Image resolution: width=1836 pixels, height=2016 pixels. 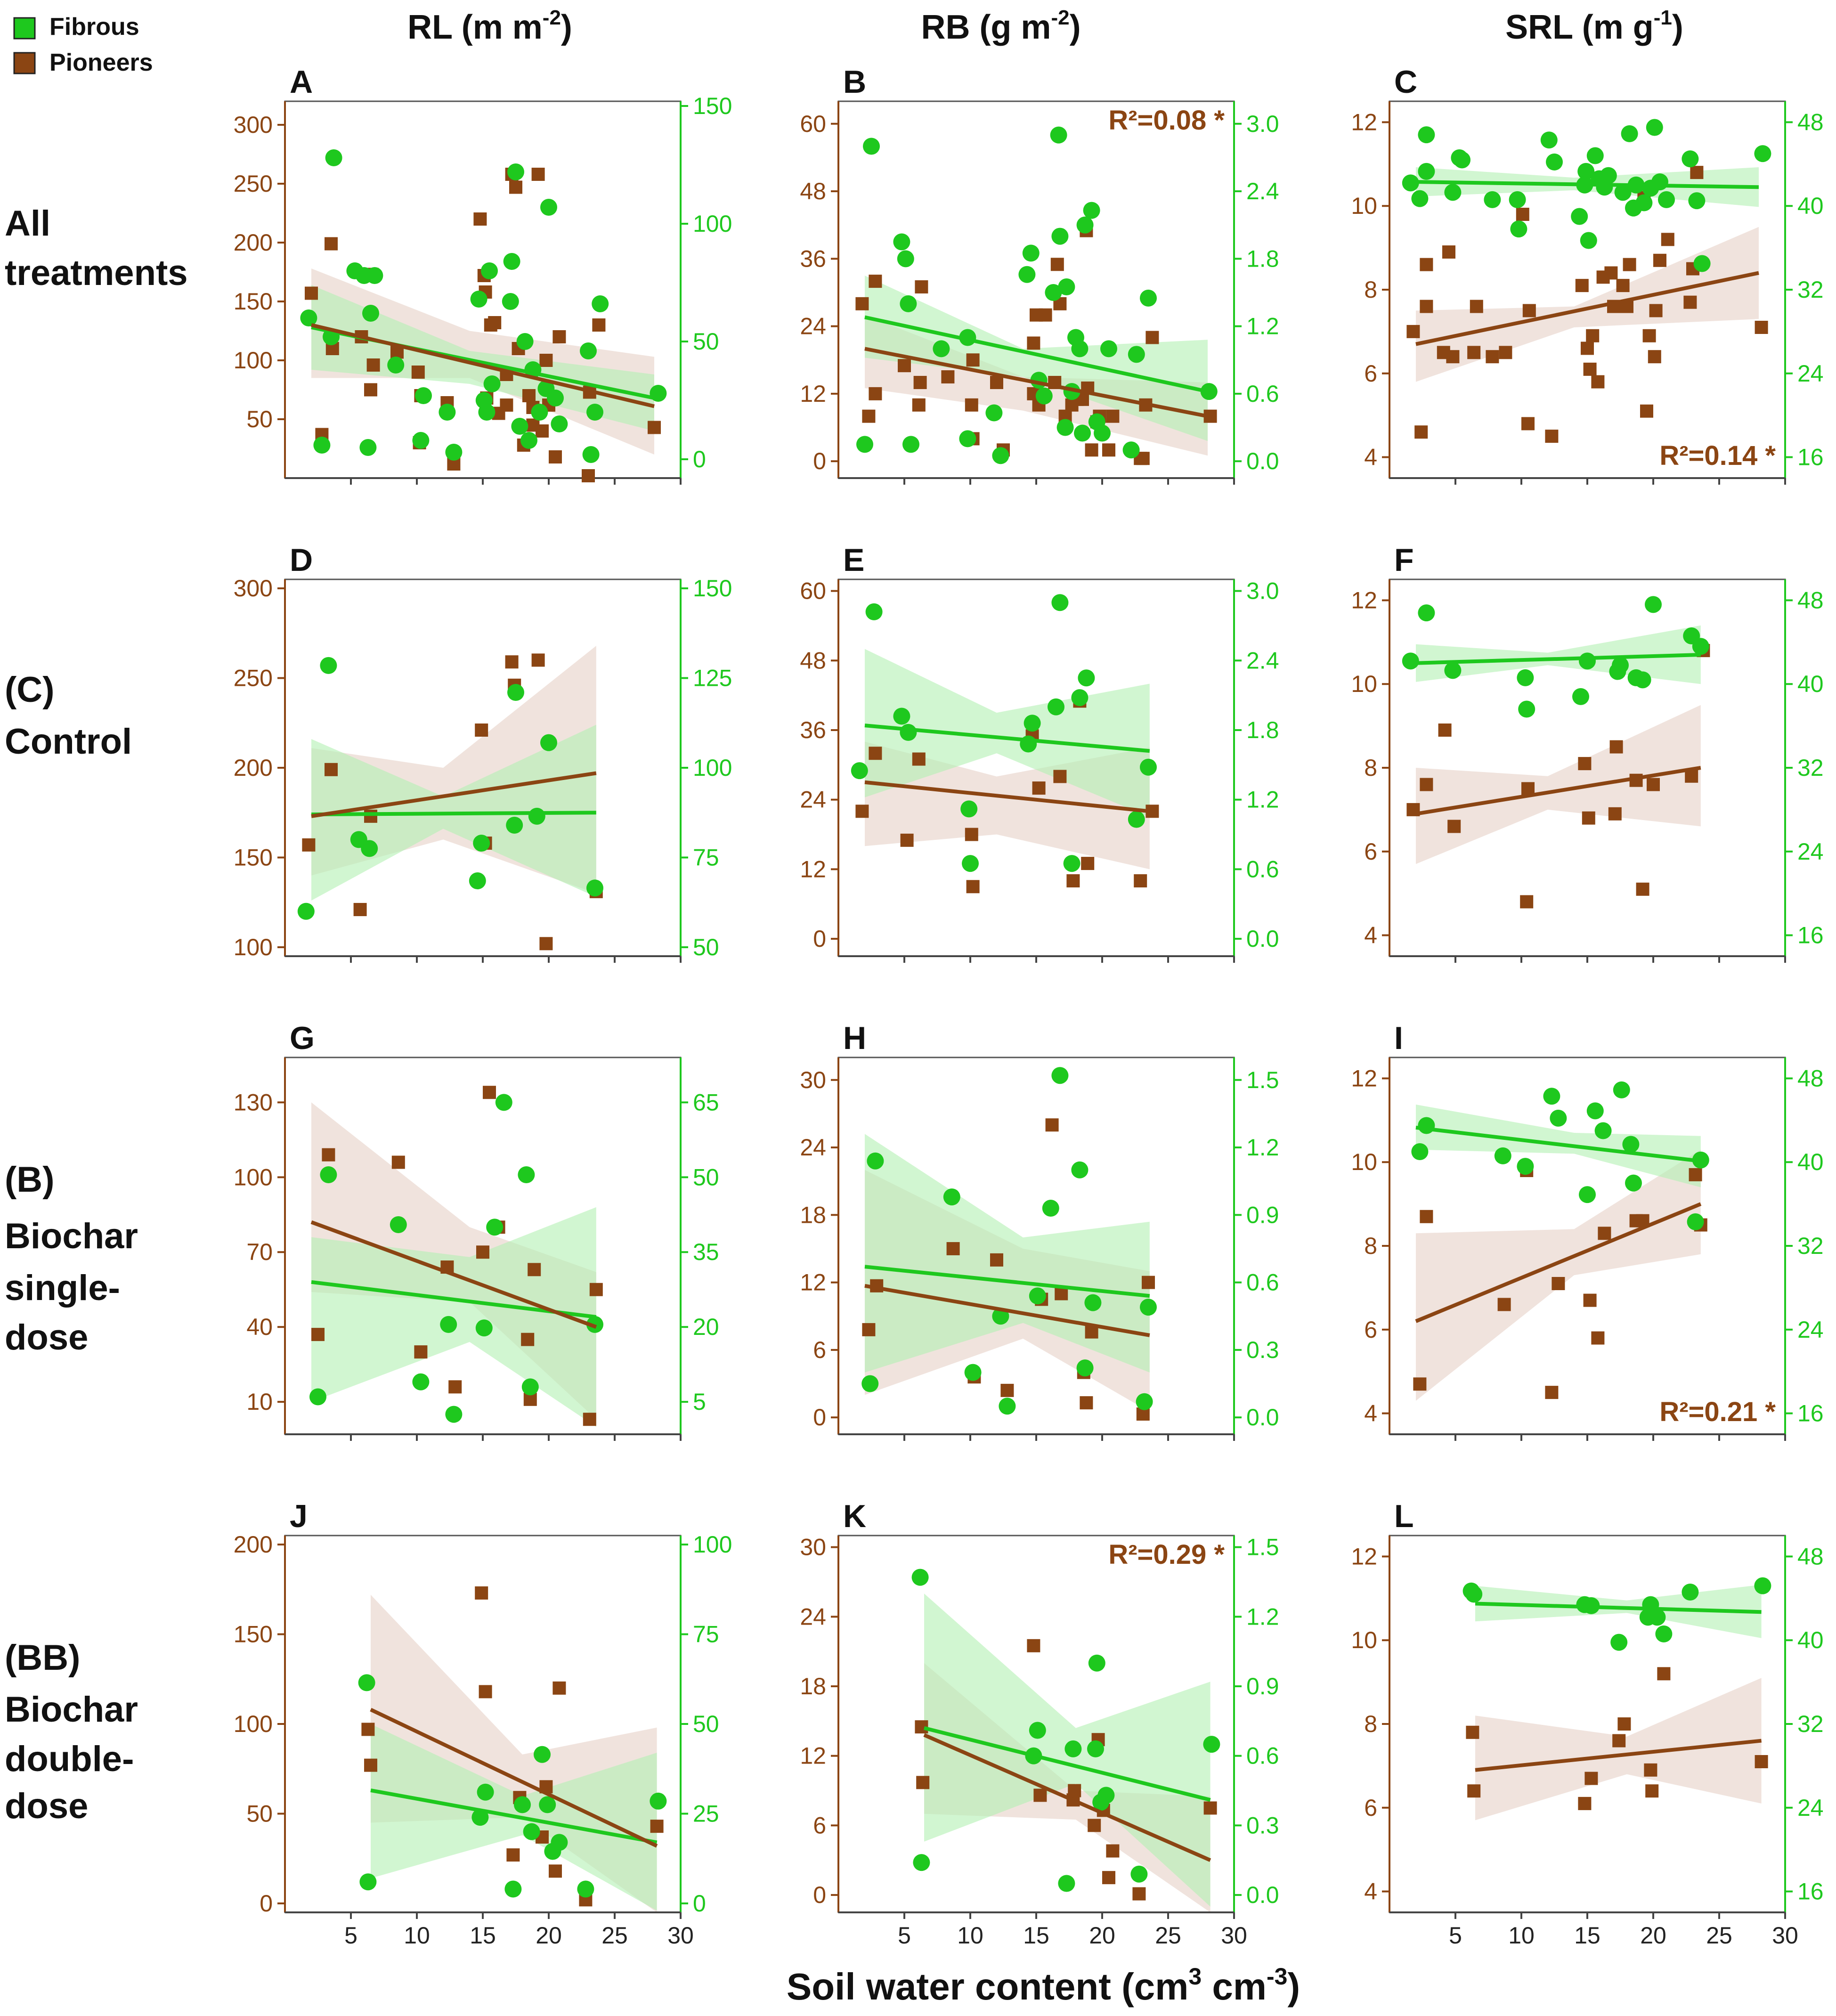 What do you see at coordinates (350, 1936) in the screenshot?
I see `x-tick-label: 5` at bounding box center [350, 1936].